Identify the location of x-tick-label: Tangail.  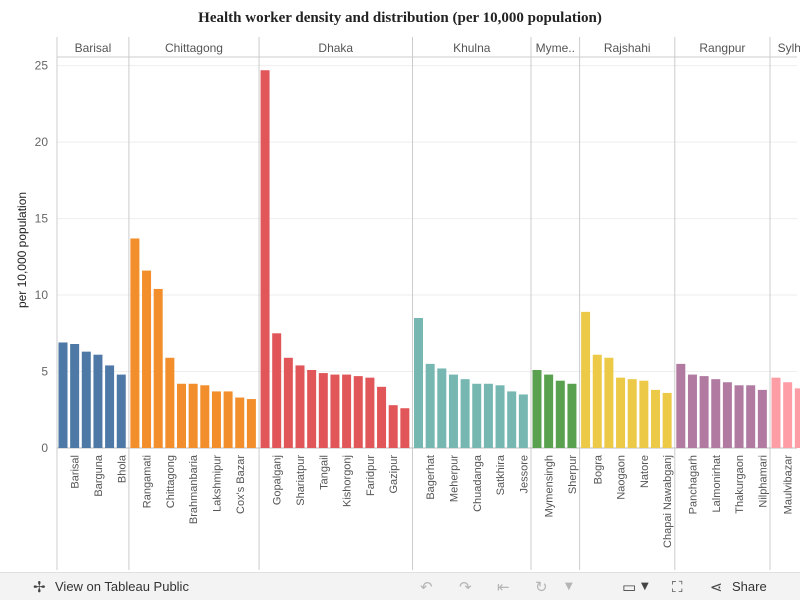
(324, 472).